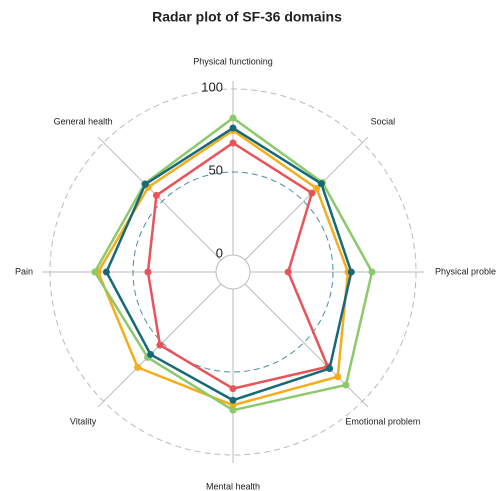 The height and width of the screenshot is (491, 496). I want to click on grid-circle, so click(233, 272).